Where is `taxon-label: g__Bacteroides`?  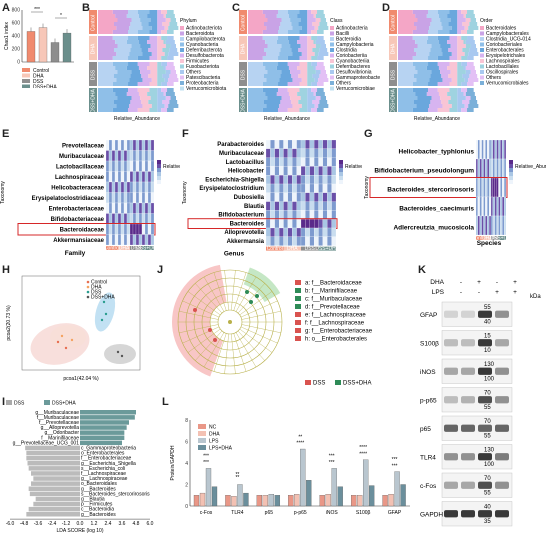
taxon-label: g__Bacteroides is located at coordinates (98, 489).